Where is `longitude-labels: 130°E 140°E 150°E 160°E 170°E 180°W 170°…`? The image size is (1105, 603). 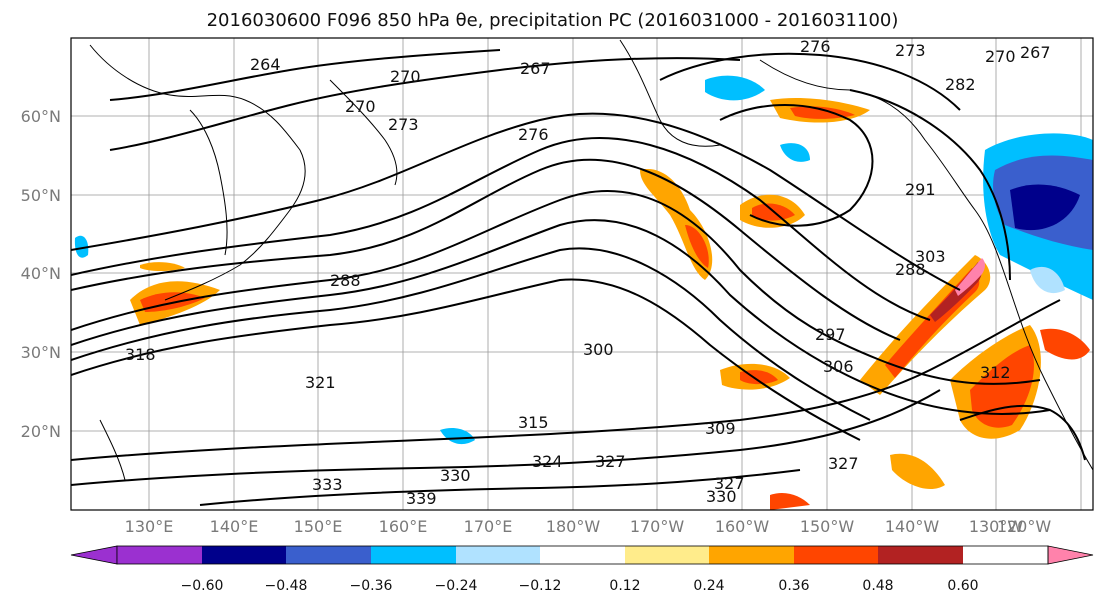
longitude-labels: 130°E 140°E 150°E 160°E 170°E 180°W 170°… is located at coordinates (588, 526).